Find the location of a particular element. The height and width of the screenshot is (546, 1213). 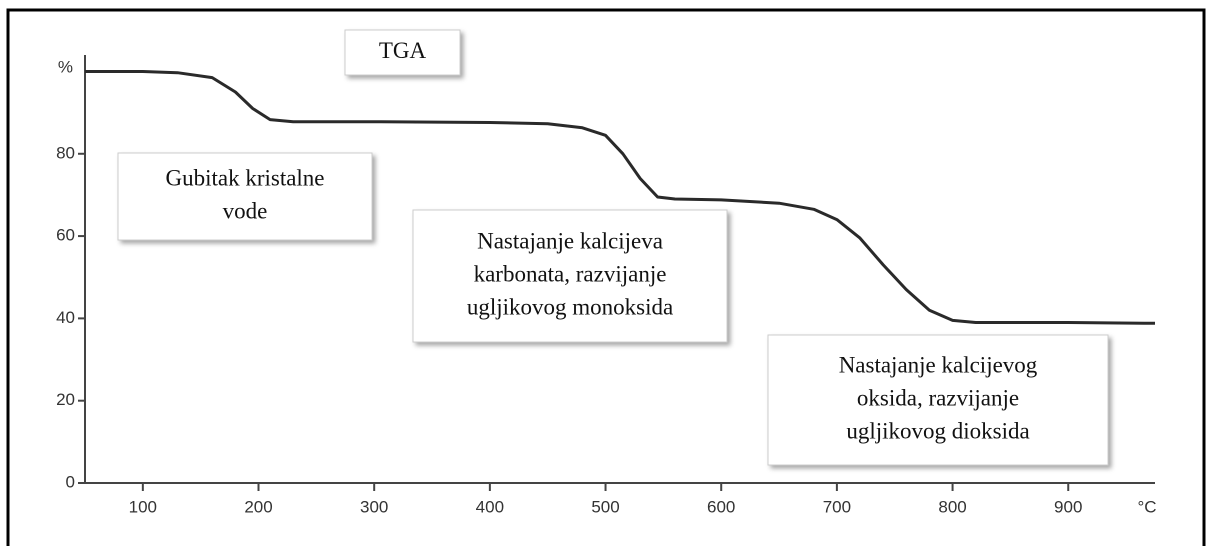

x-tick-label: 500 is located at coordinates (605, 506).